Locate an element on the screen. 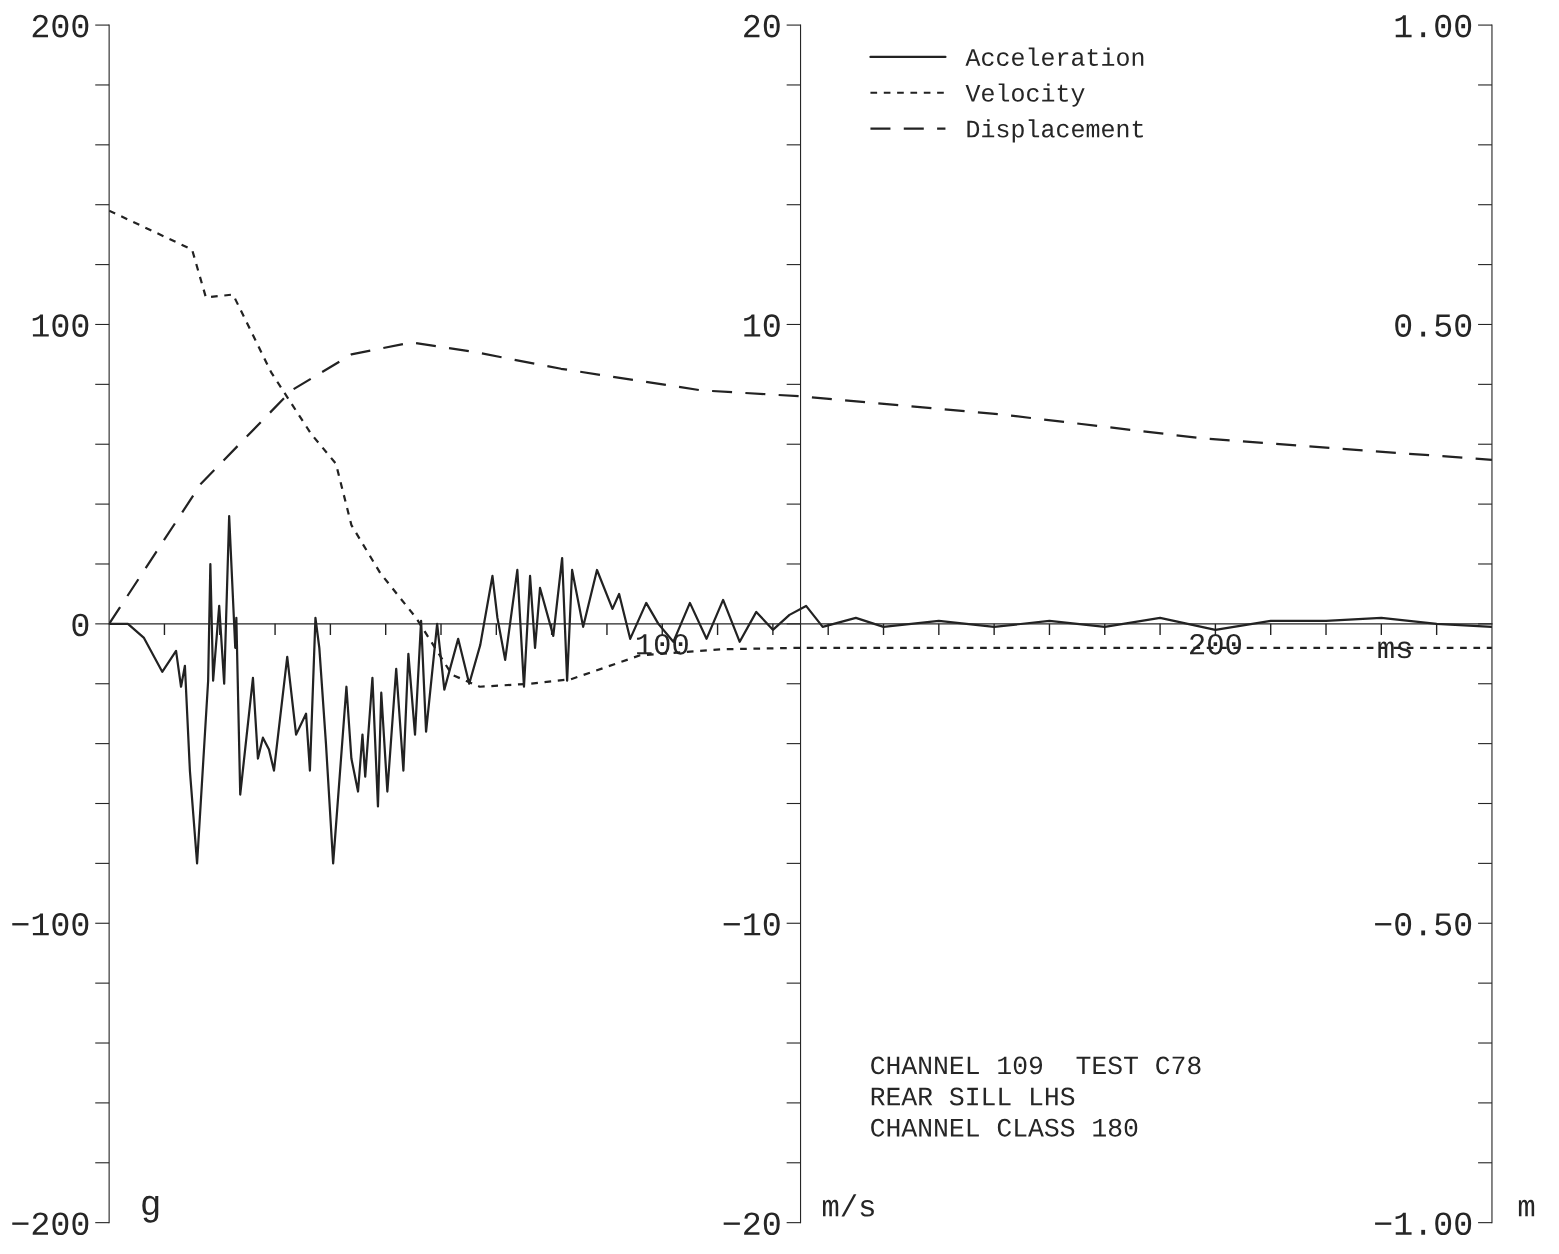  y-tick-label: 0 is located at coordinates (80, 625).